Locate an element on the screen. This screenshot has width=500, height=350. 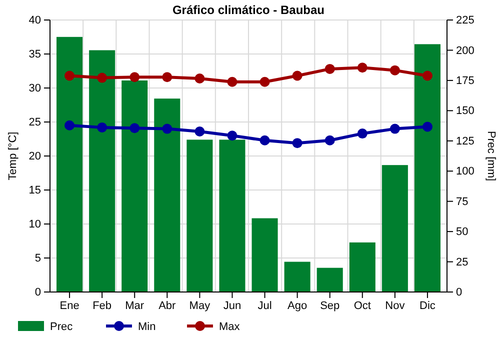
y-tick-label: 25 is located at coordinates (34, 122).